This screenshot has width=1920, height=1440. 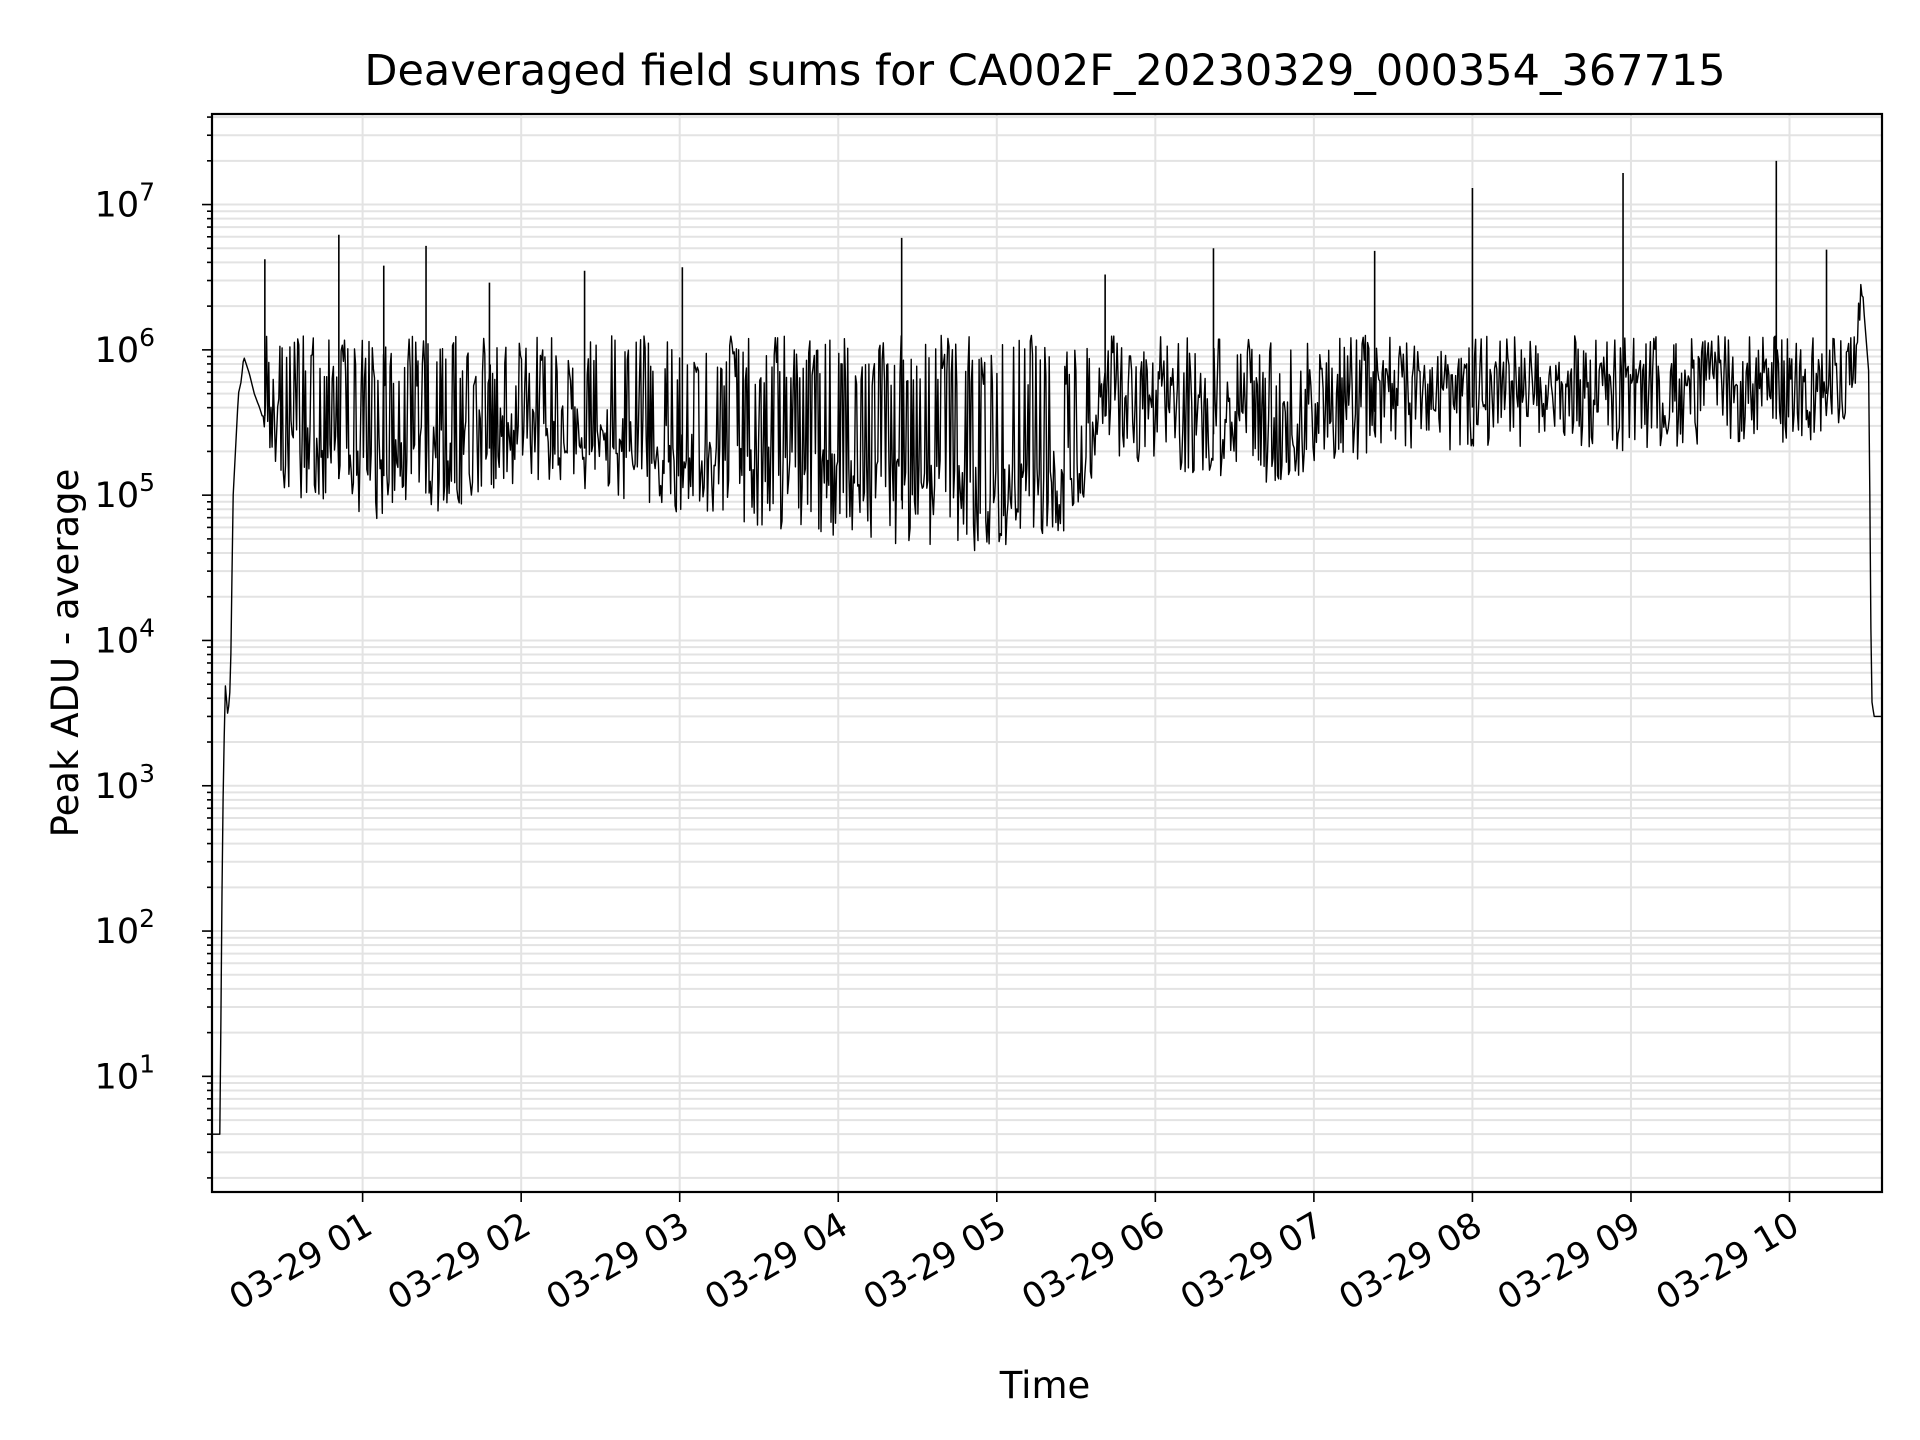 I want to click on y-tick-label: 10⁶, so click(x=125, y=347).